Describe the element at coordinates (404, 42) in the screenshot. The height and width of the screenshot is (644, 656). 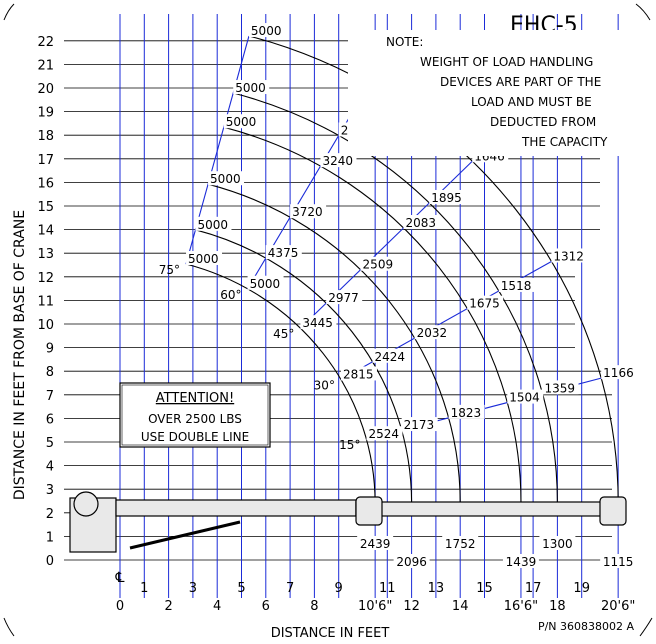
I see `note-line: NOTE:` at that location.